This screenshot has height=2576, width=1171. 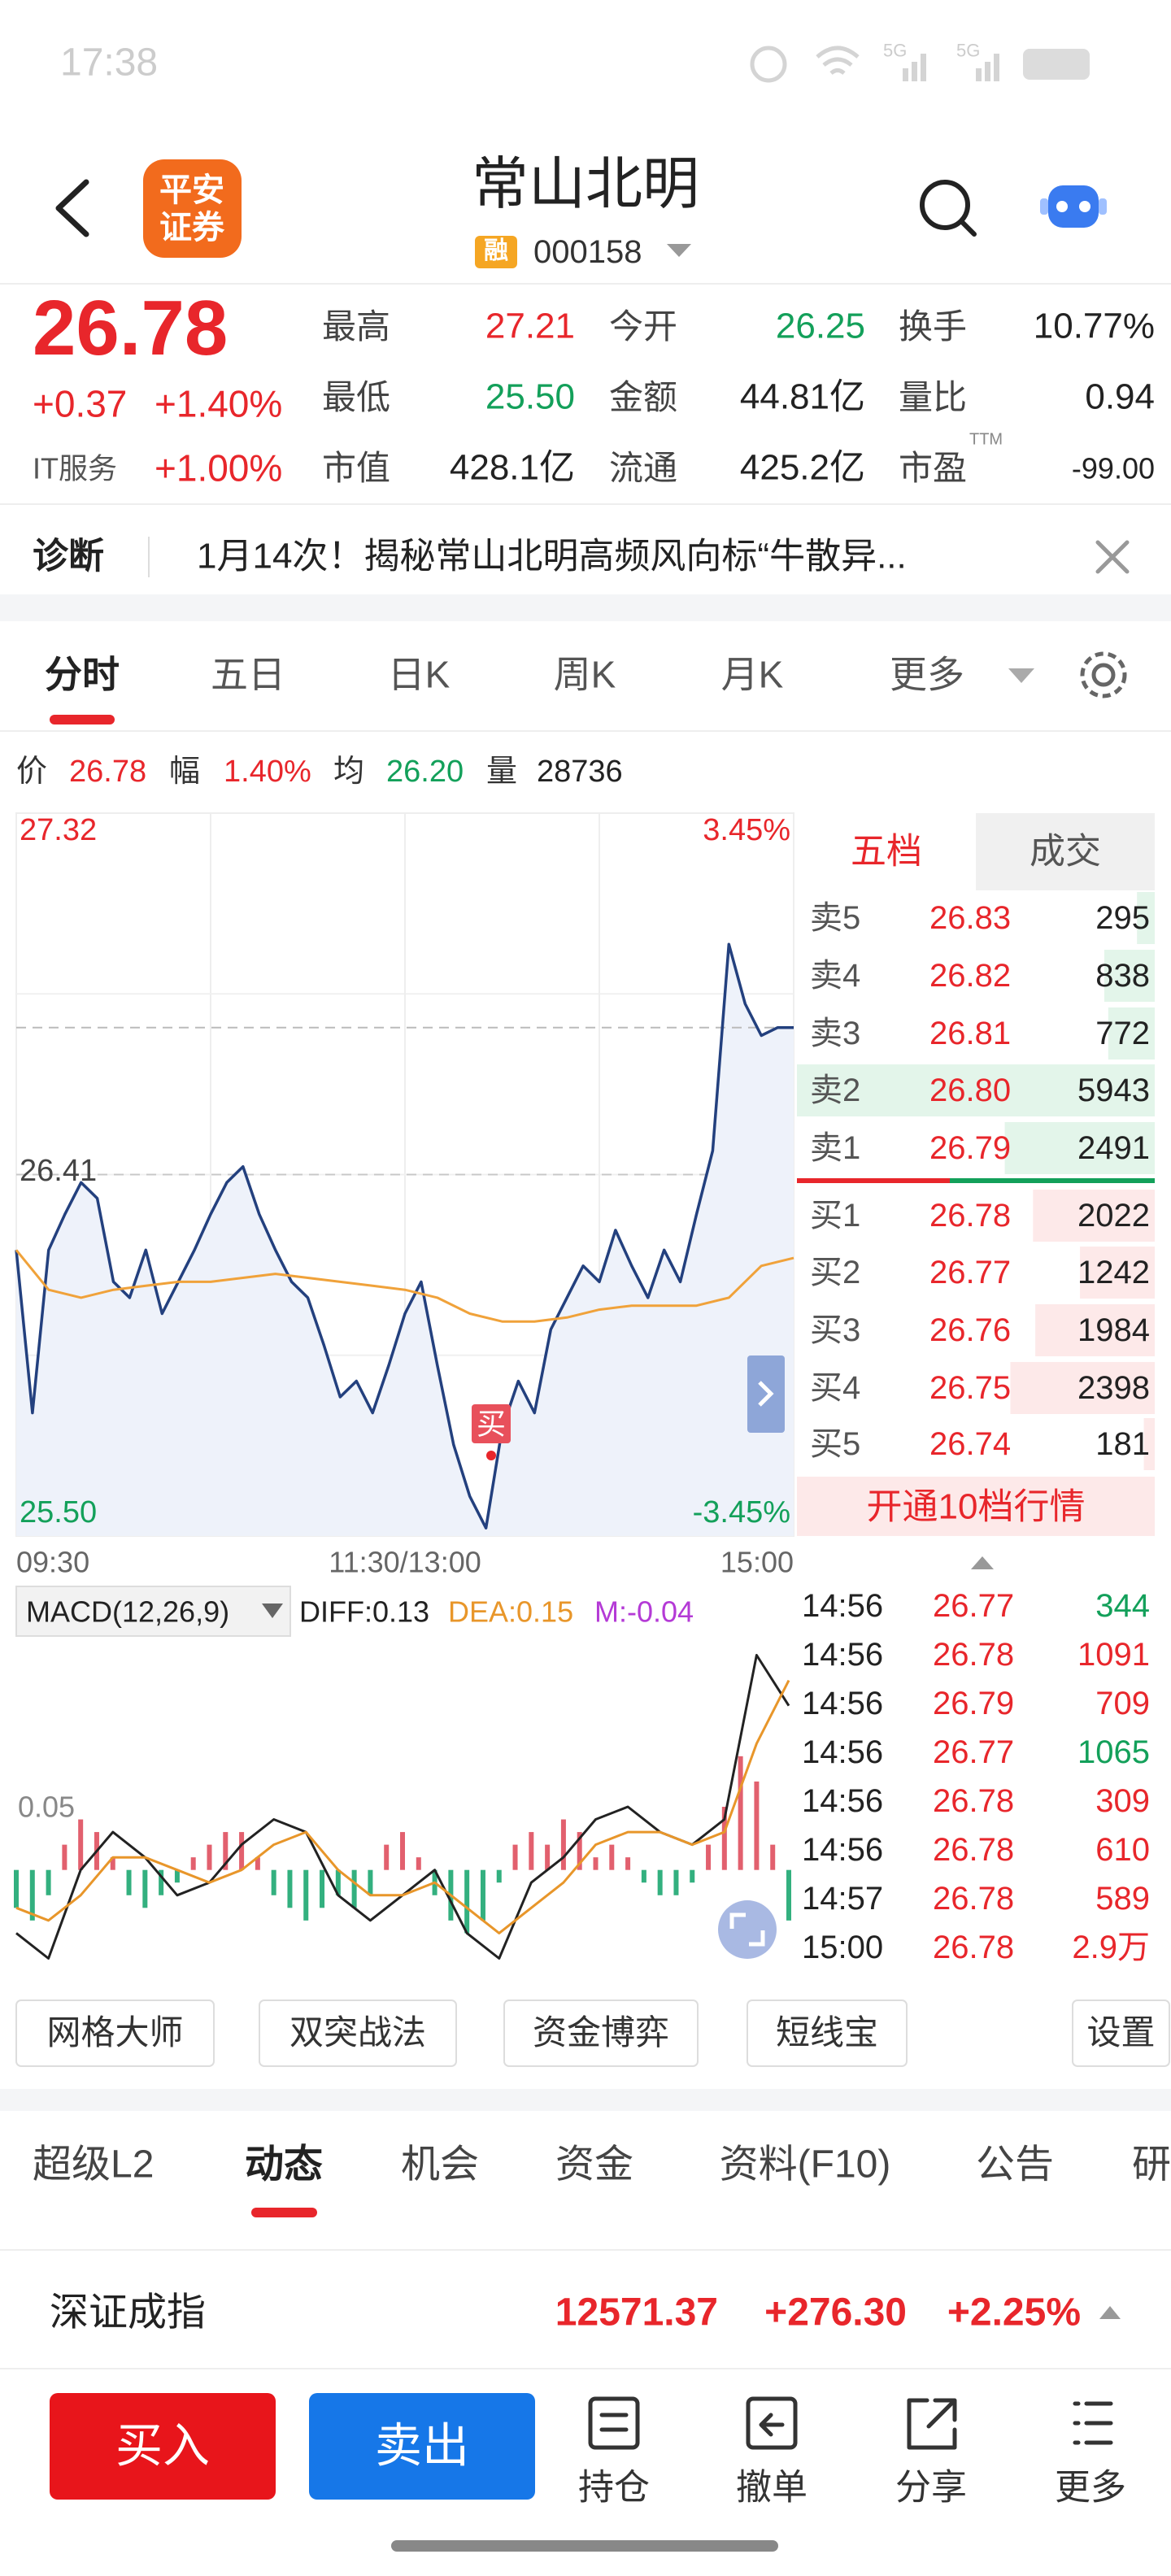 I want to click on broker-logo, so click(x=193, y=209).